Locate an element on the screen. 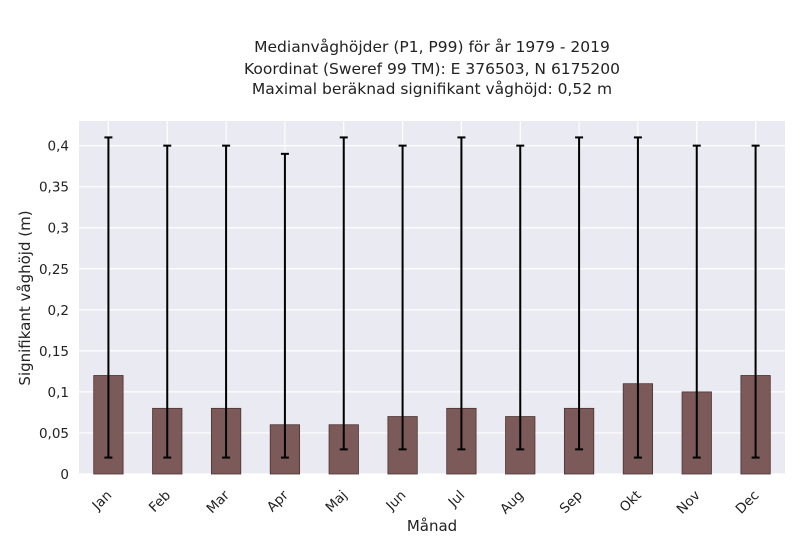  y-axis-ticks: 0 0,05 0,1 0,15 0,2 0,25 0,3 0,35 0,4 is located at coordinates (54, 311).